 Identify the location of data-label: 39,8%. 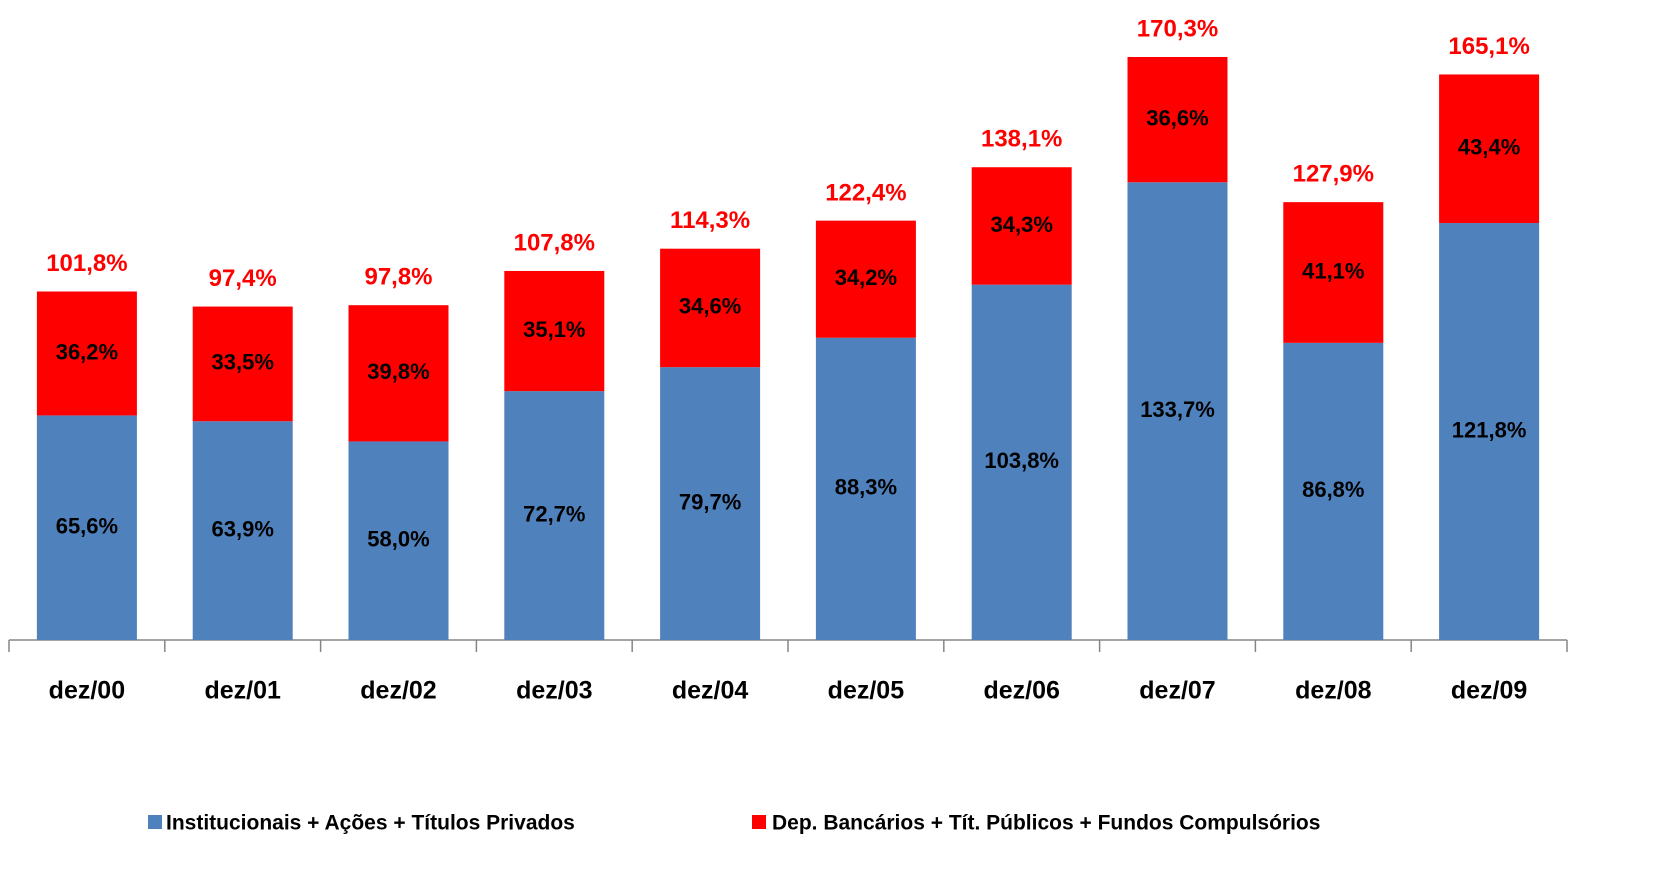
(398, 371).